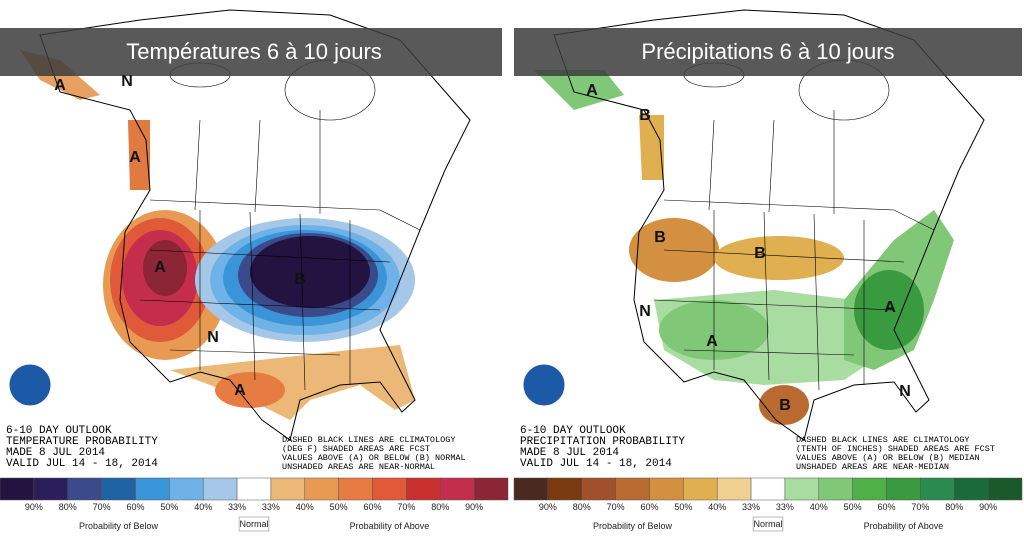 This screenshot has width=1024, height=541. I want to click on note-text: (DEG F) SHADED AREAS ARE FCST, so click(356, 449).